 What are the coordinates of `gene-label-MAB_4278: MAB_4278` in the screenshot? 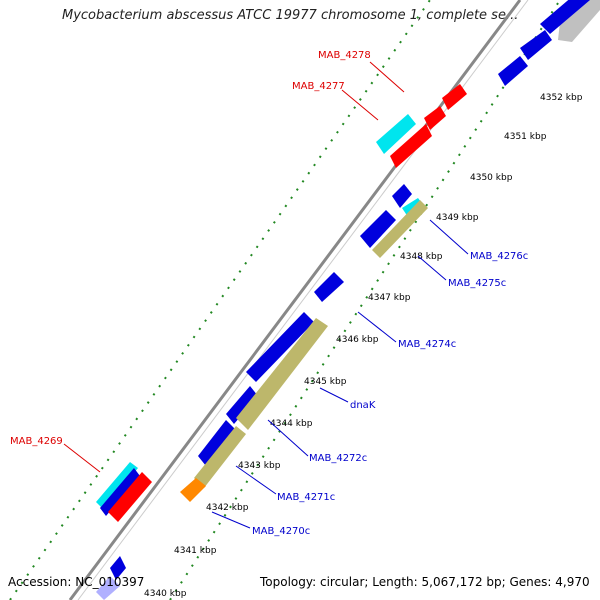 It's located at (344, 55).